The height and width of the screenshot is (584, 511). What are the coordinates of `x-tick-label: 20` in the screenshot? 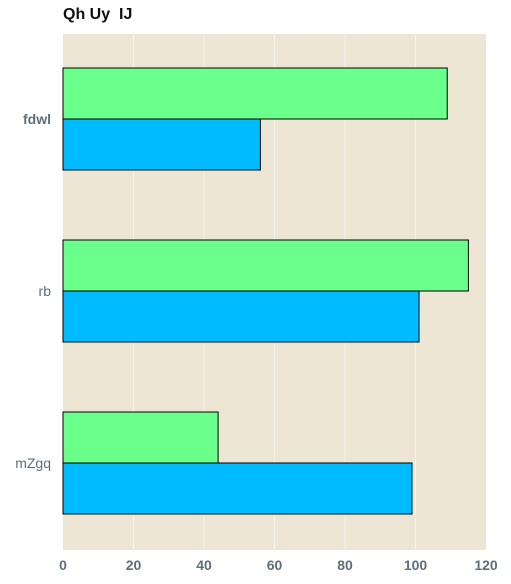 It's located at (134, 565).